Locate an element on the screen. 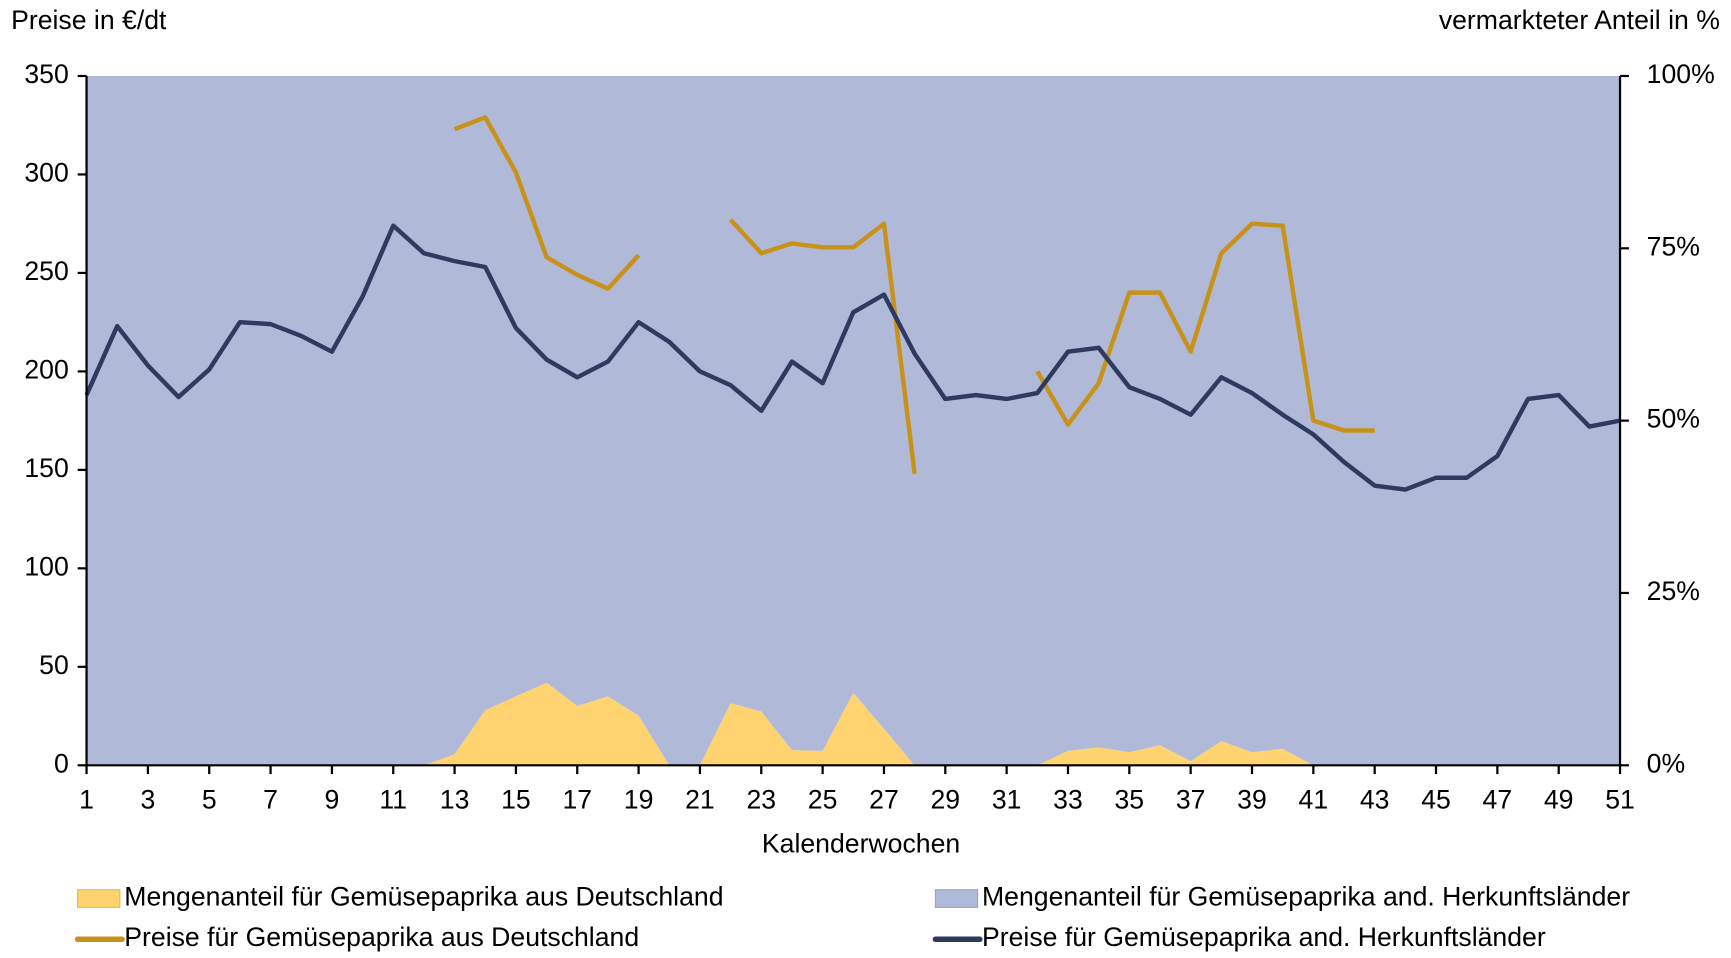  x-axis-label: Kalenderwochen is located at coordinates (861, 844).